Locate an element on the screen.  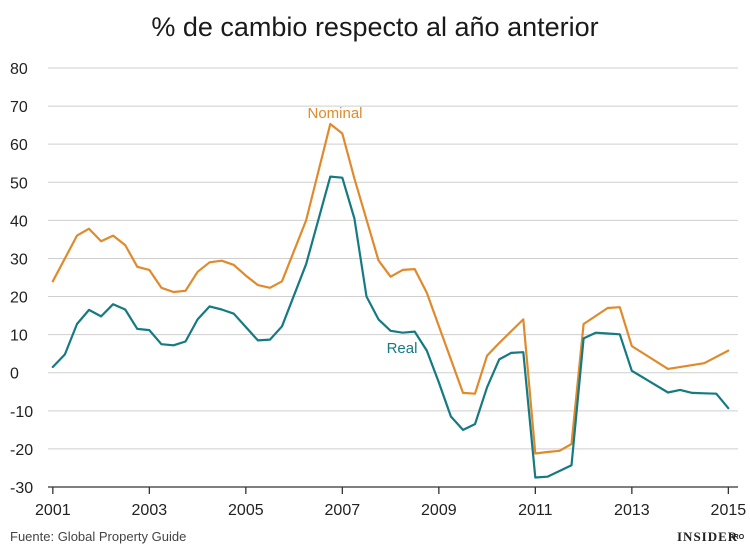
y-tick-label: -10 is located at coordinates (21, 412).